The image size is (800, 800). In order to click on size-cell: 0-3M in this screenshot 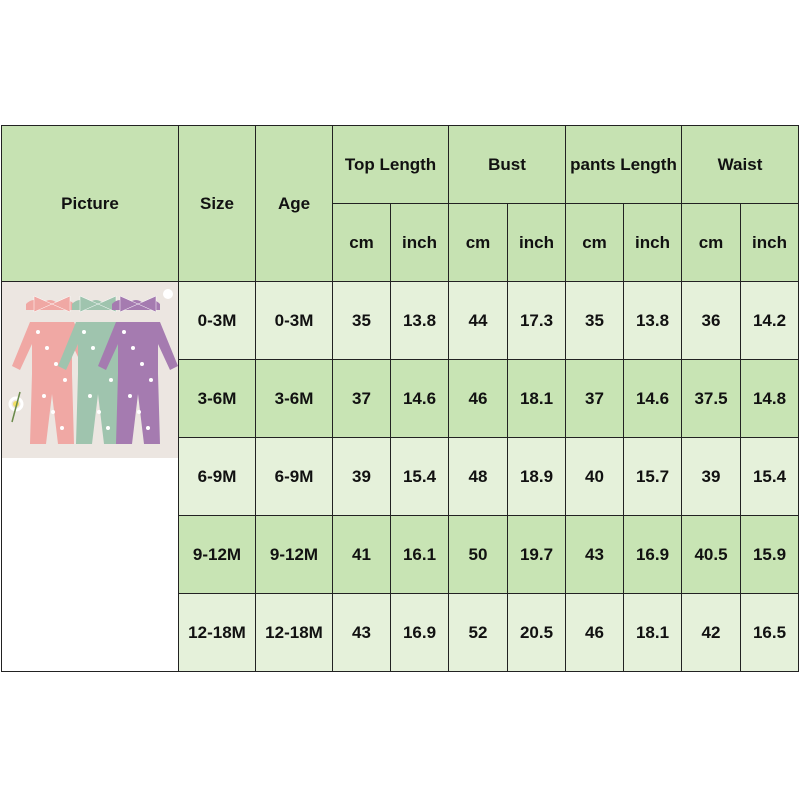, I will do `click(217, 320)`.